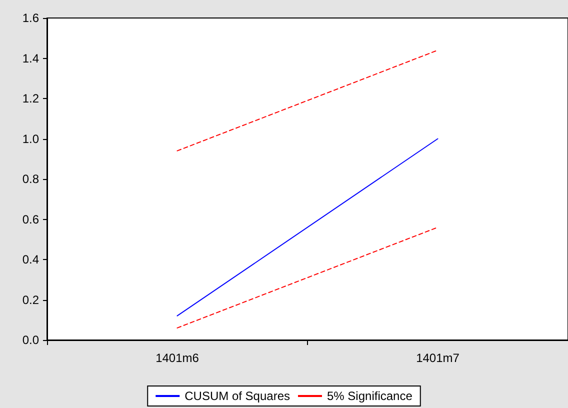 The image size is (568, 408). I want to click on y-tick-label: 1.6, so click(31, 18).